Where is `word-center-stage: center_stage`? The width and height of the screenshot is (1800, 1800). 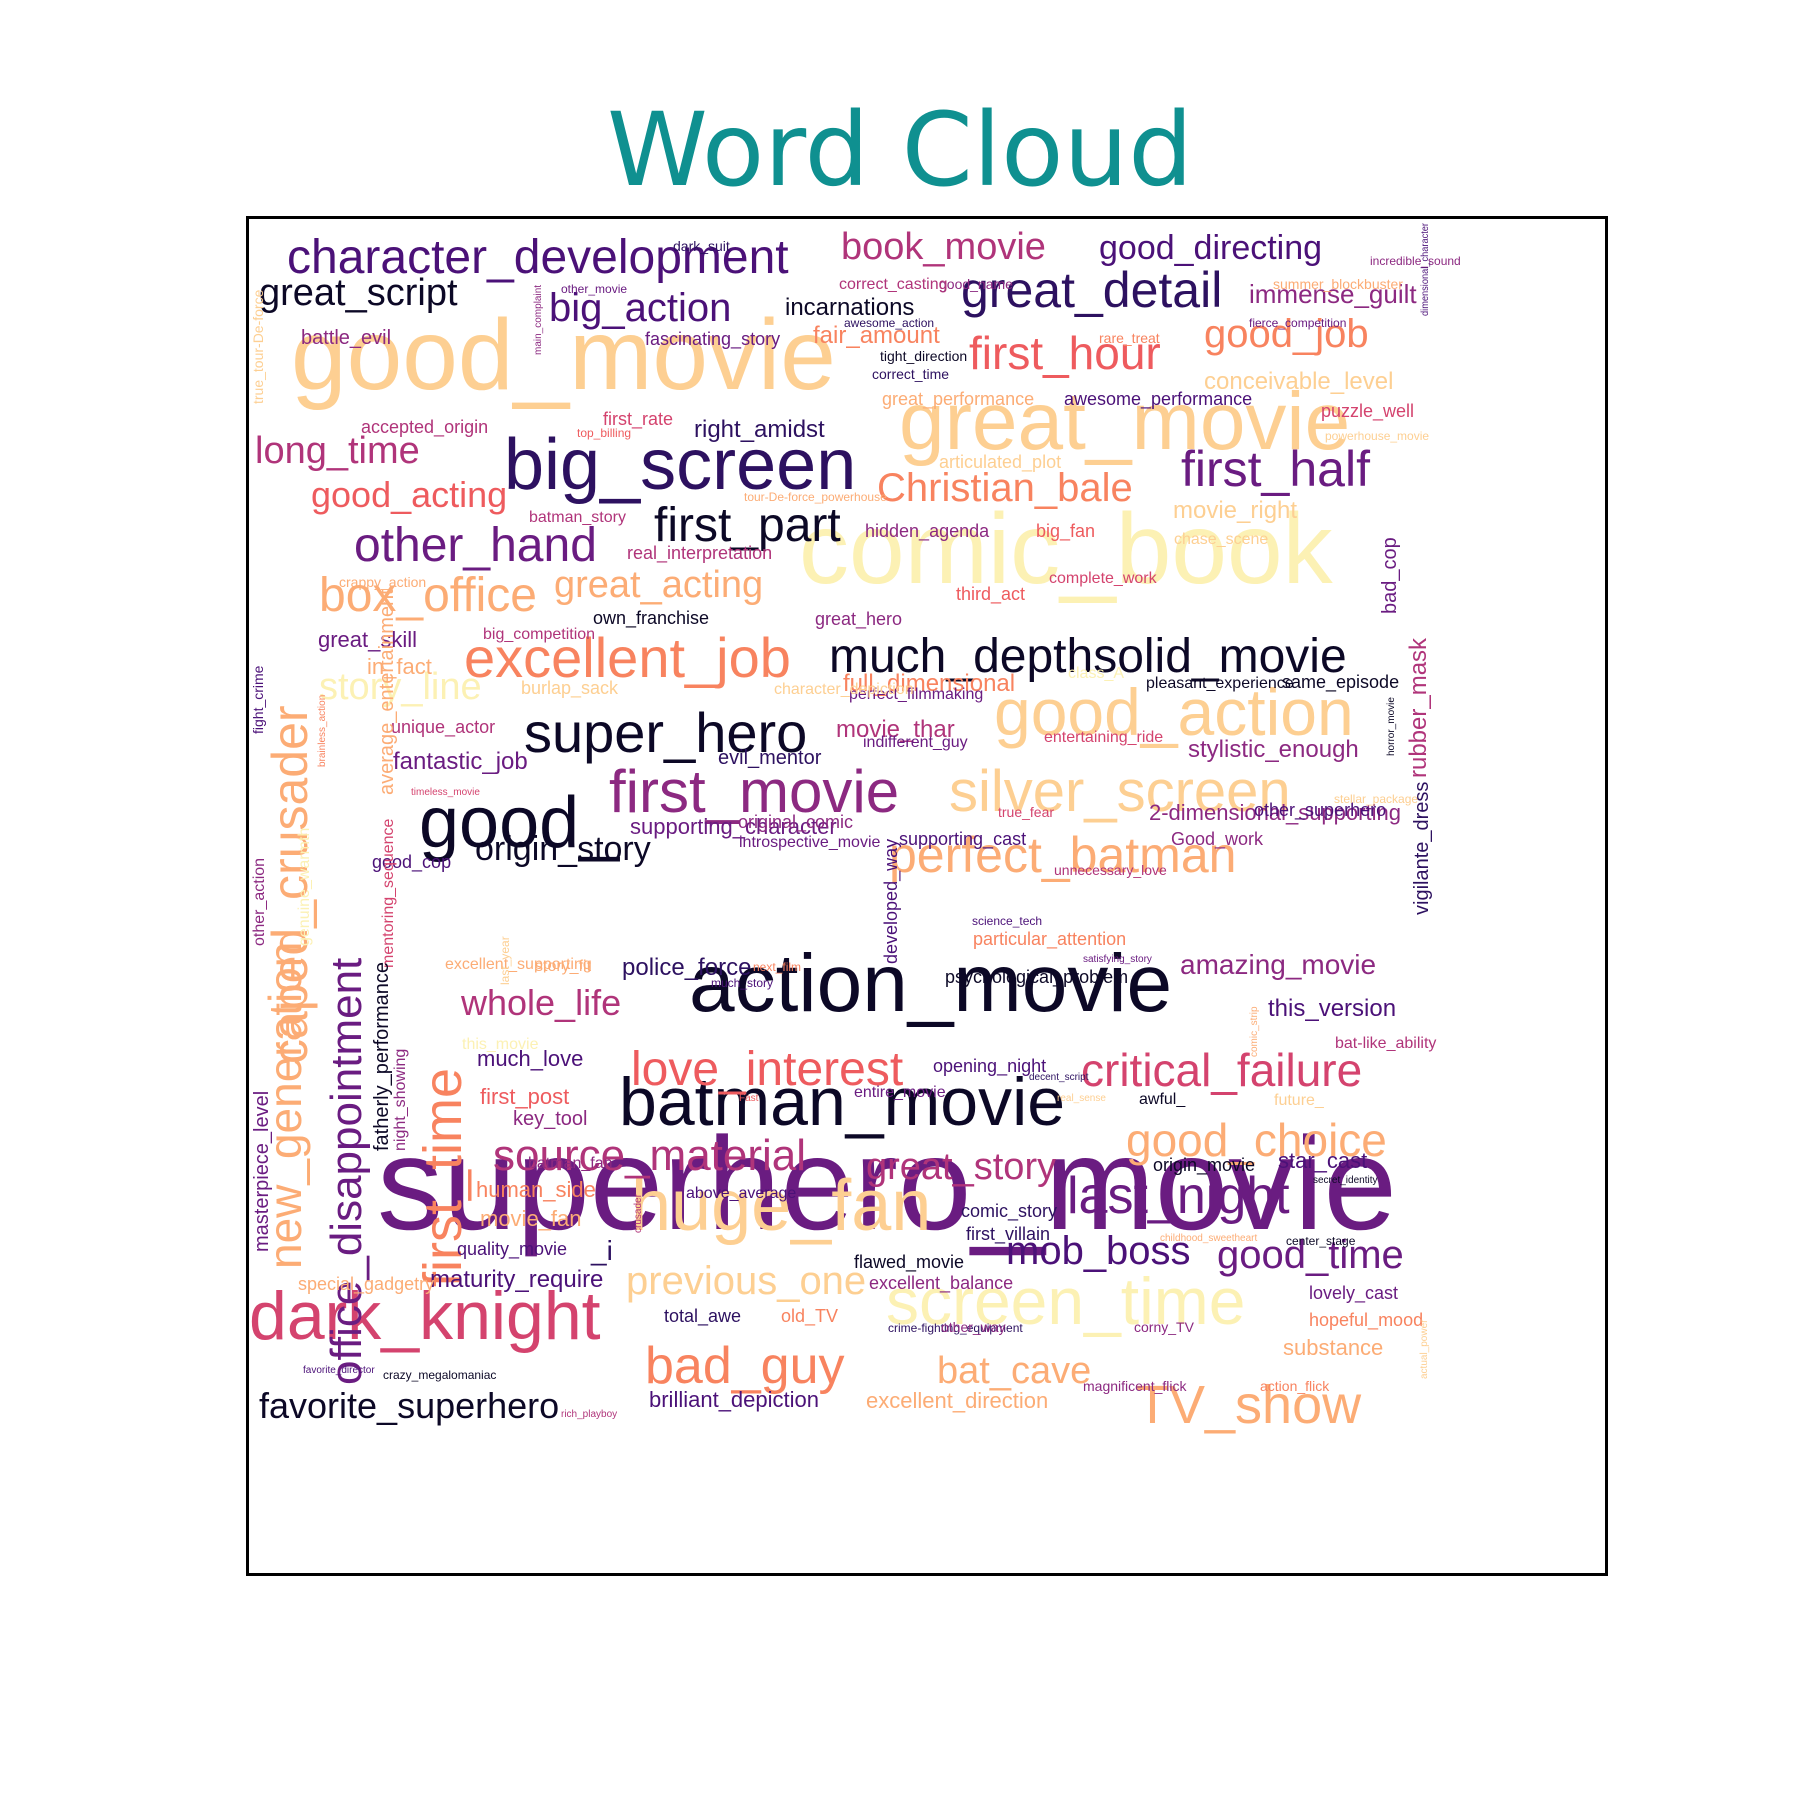 word-center-stage: center_stage is located at coordinates (1321, 1241).